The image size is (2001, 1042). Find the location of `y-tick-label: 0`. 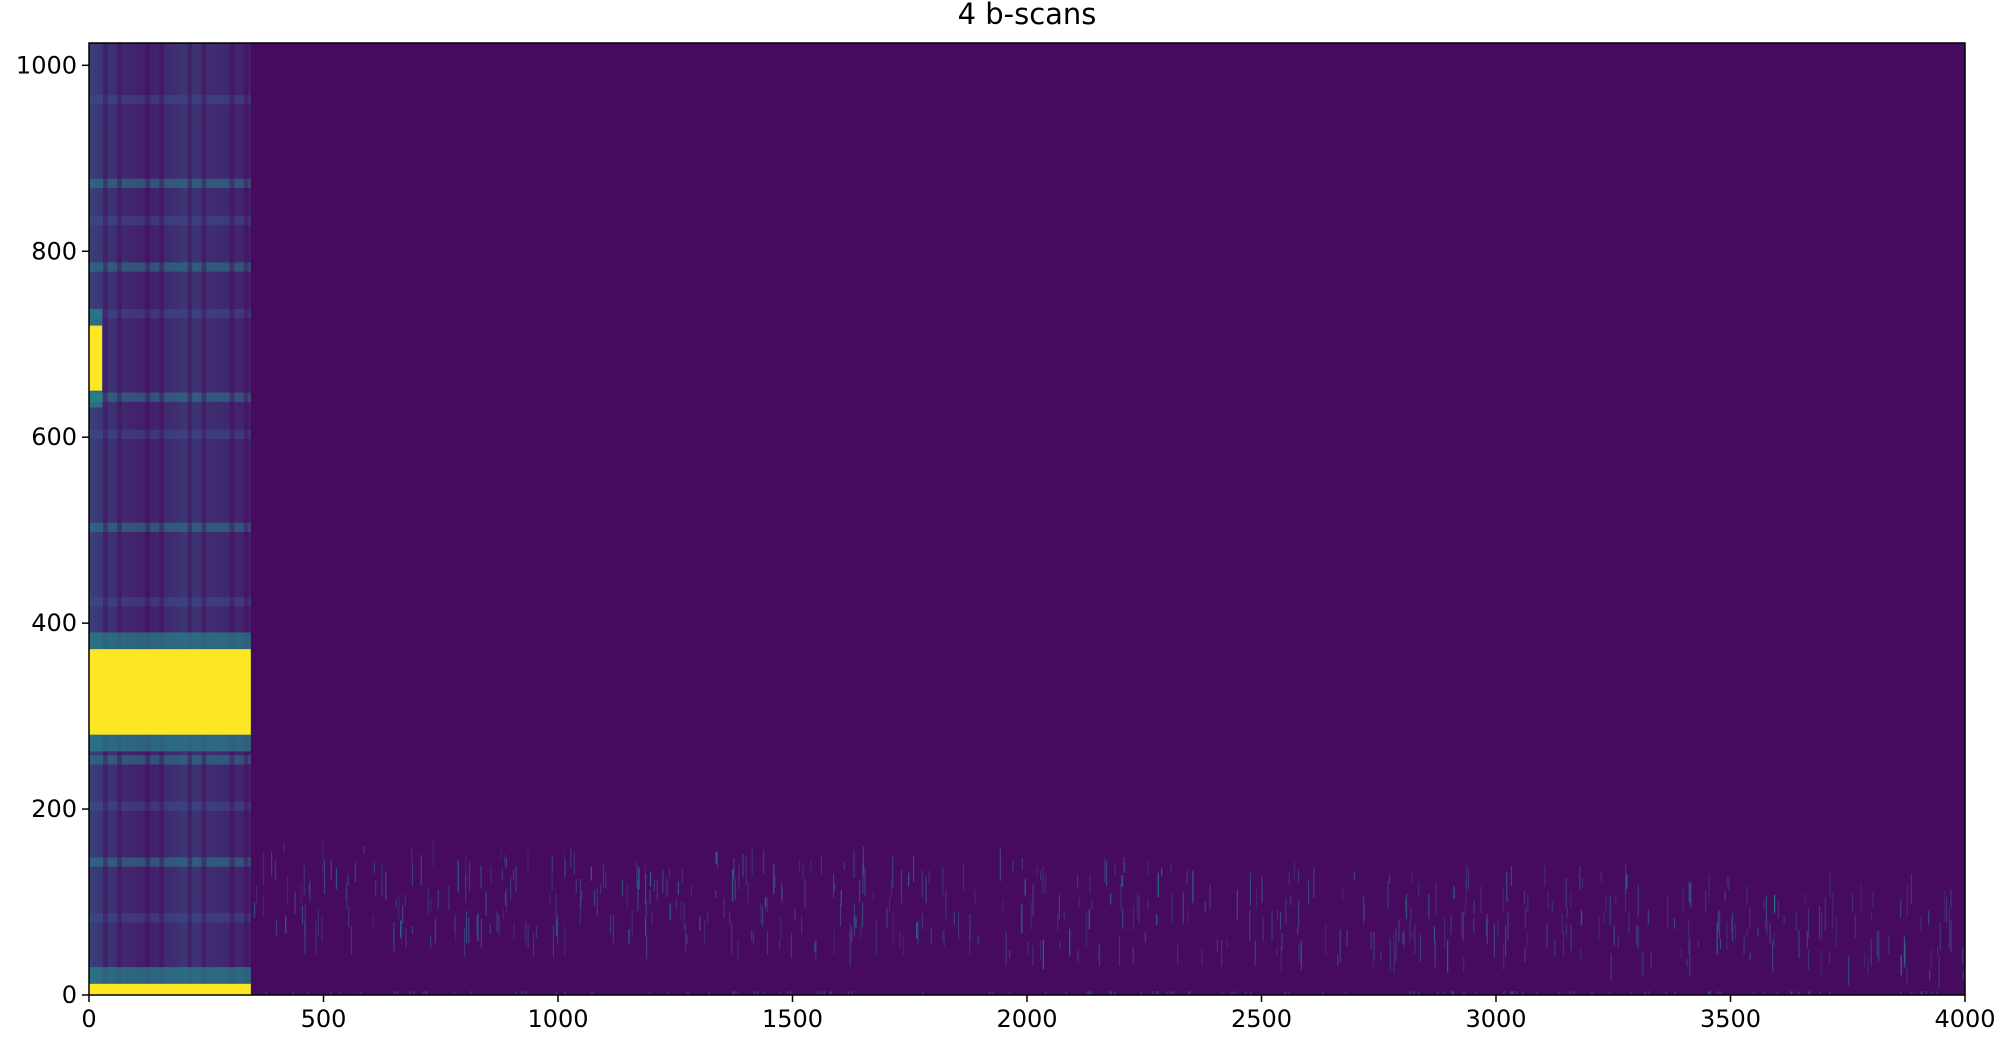

y-tick-label: 0 is located at coordinates (69, 995).